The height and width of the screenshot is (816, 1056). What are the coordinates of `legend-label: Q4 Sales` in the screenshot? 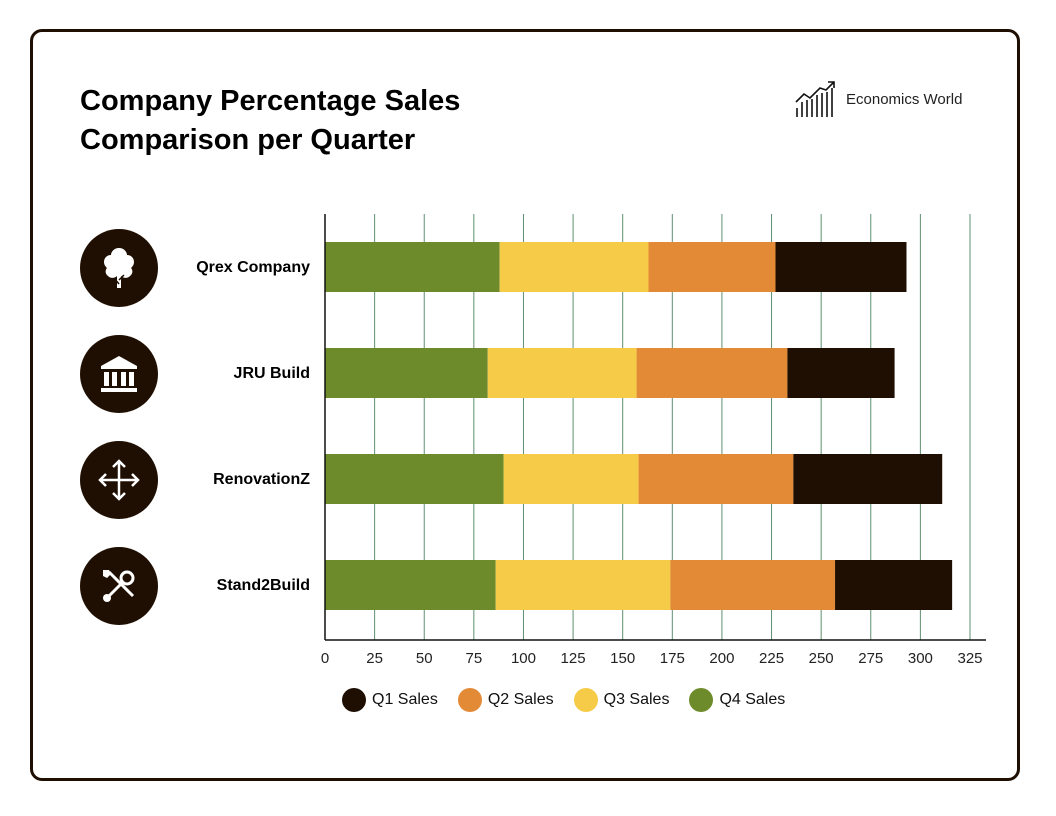 It's located at (752, 699).